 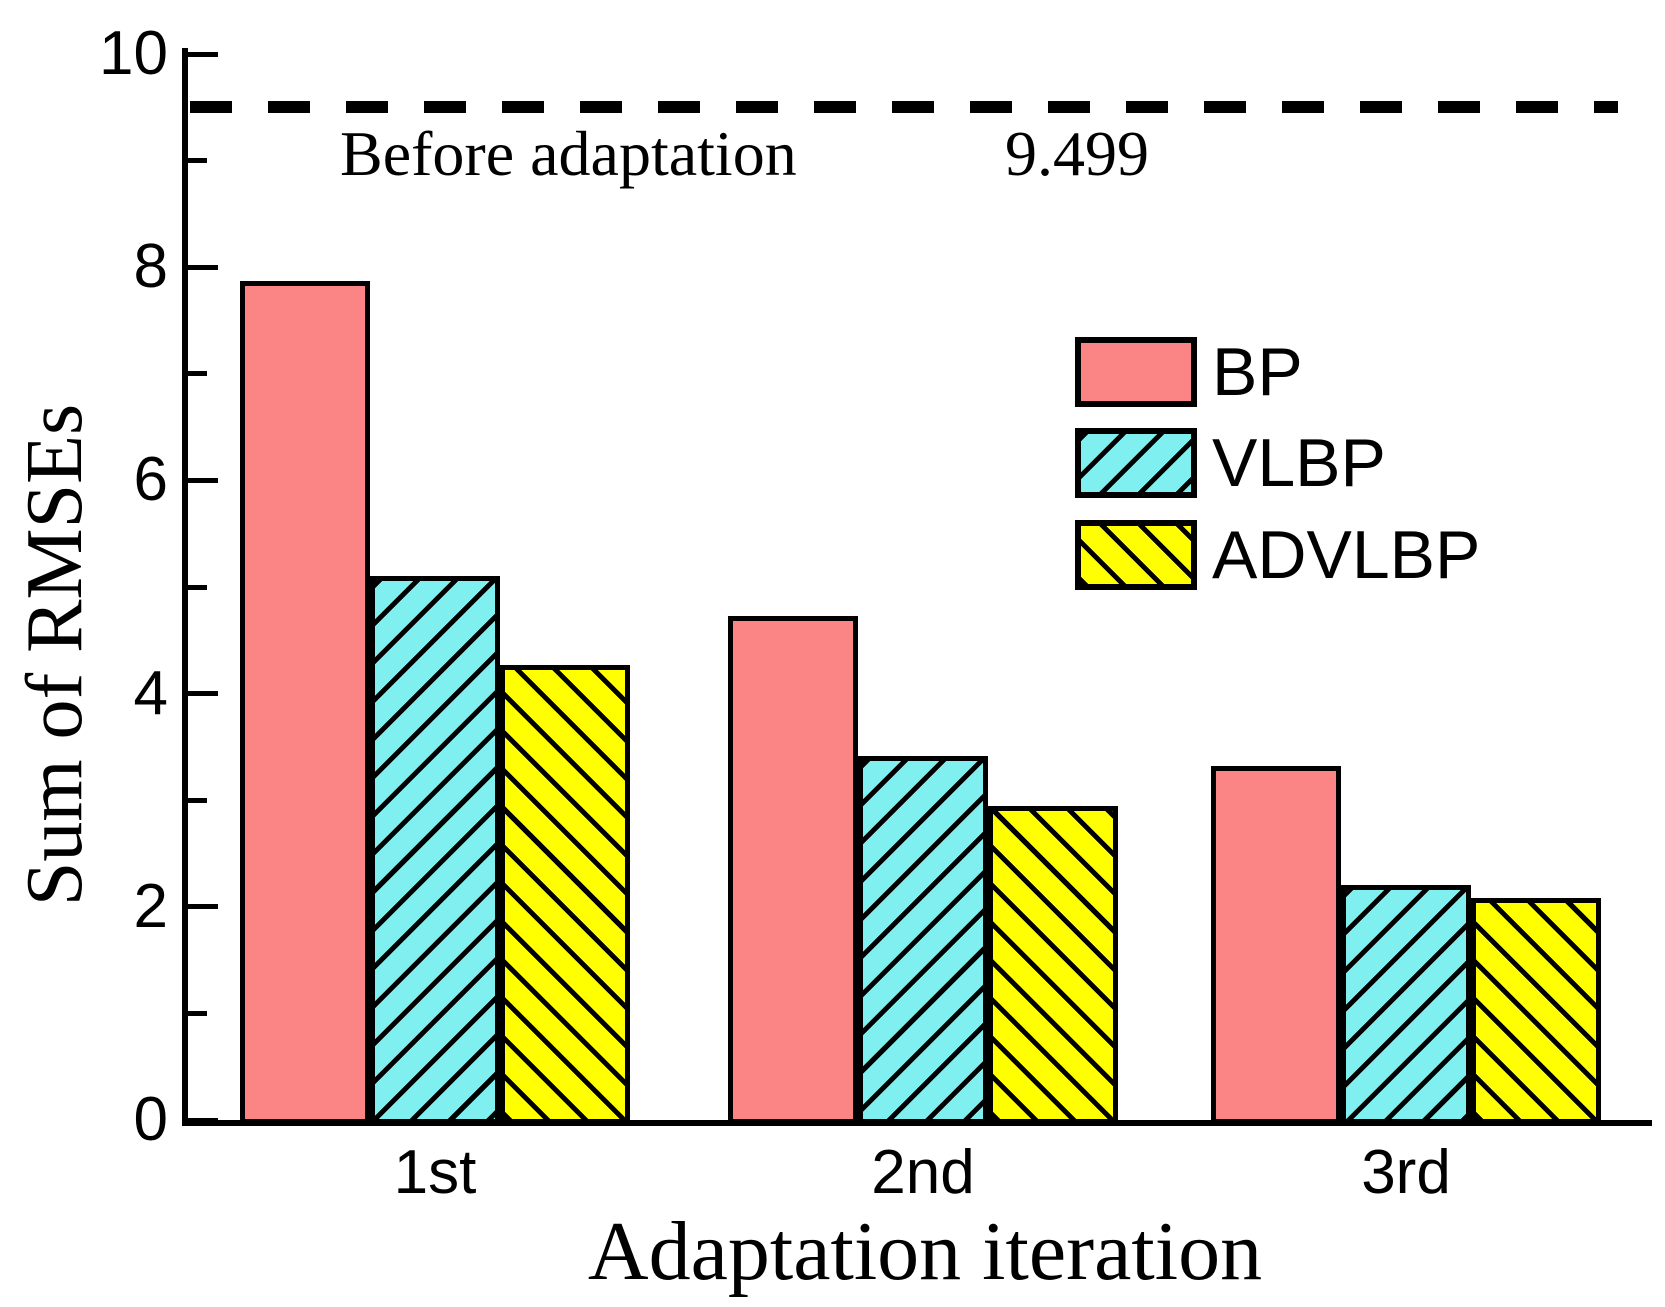 What do you see at coordinates (1406, 1172) in the screenshot?
I see `x-tick-label-3rd: 3rd` at bounding box center [1406, 1172].